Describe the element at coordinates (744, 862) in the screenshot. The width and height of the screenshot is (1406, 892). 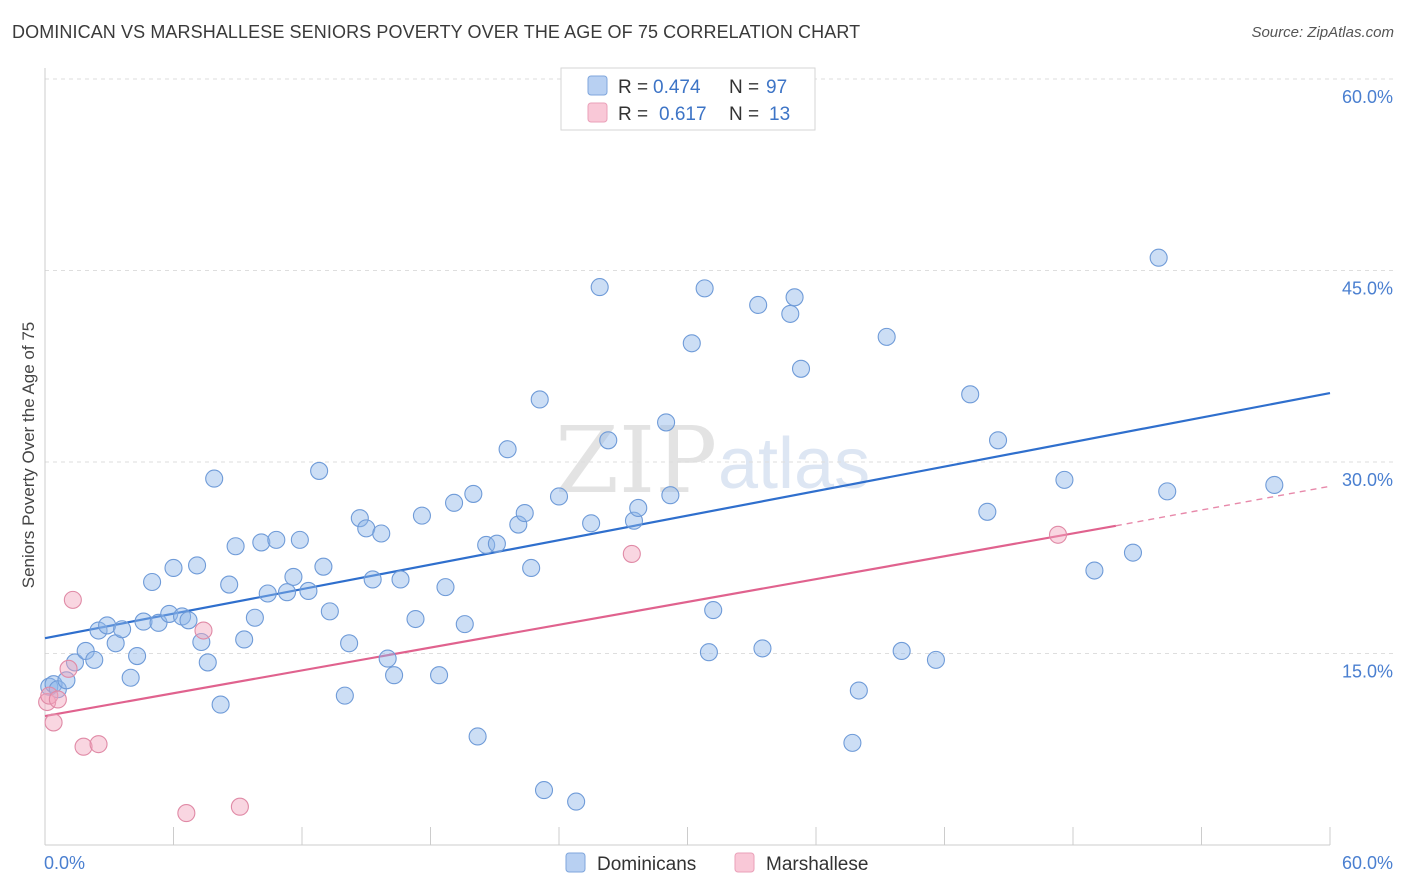
I see `bottom-legend-swatch-marshallese` at that location.